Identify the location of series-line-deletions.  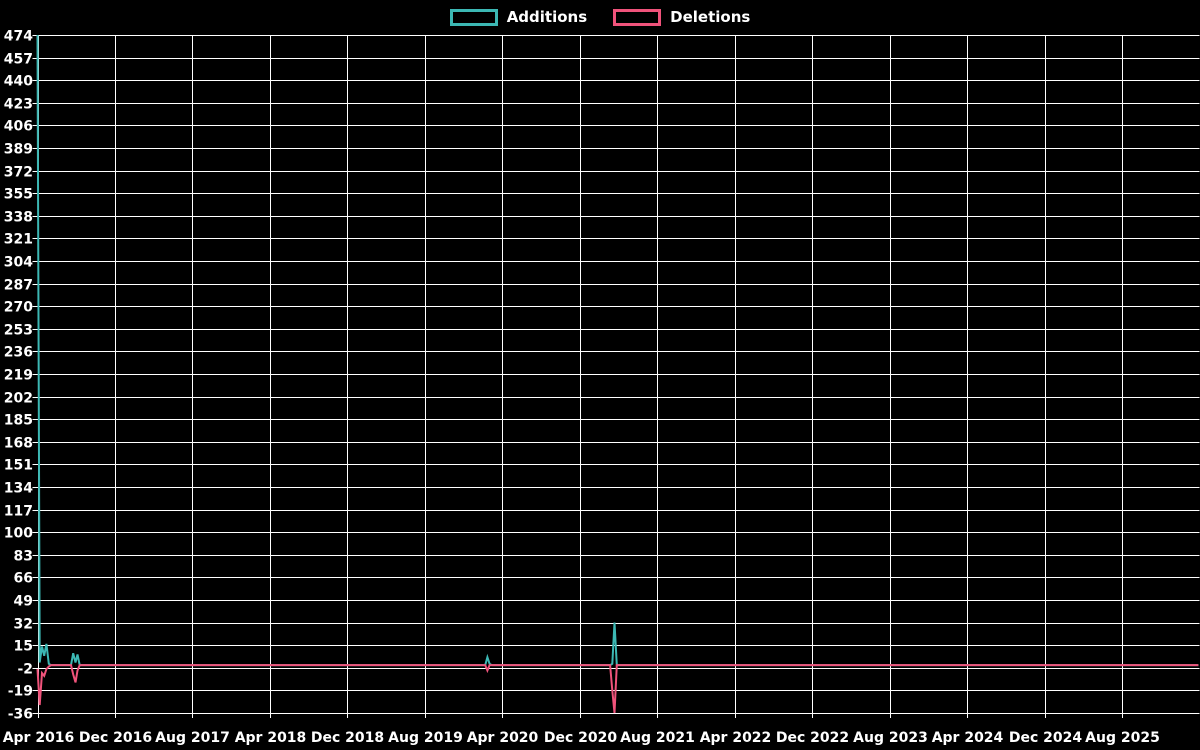
(617, 689).